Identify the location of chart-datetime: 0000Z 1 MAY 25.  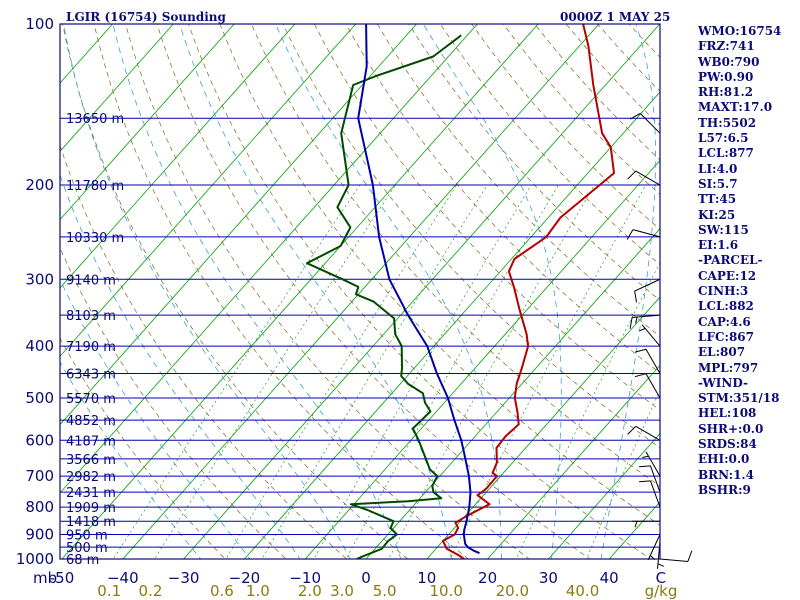
(615, 17).